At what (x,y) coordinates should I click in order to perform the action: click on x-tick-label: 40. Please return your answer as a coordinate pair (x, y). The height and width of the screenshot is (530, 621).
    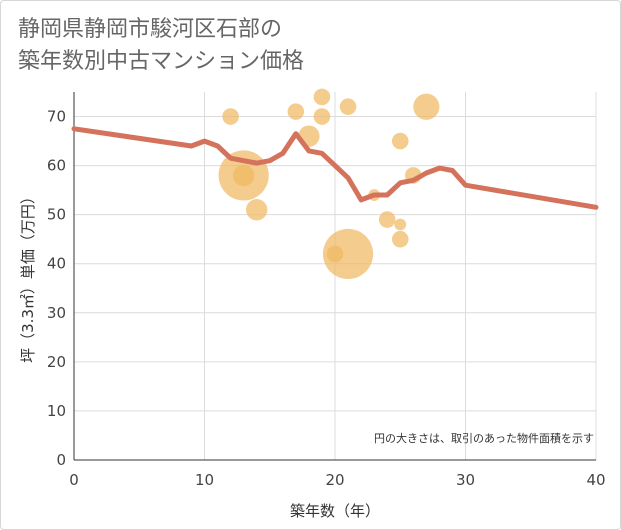
    Looking at the image, I should click on (595, 480).